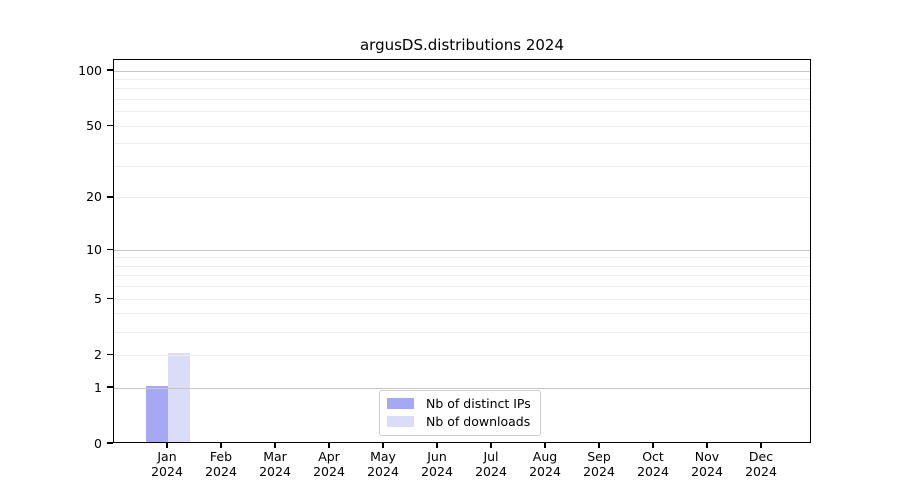 This screenshot has height=500, width=900. What do you see at coordinates (460, 413) in the screenshot?
I see `legend: Nb of distinct IPs Nb of downloads` at bounding box center [460, 413].